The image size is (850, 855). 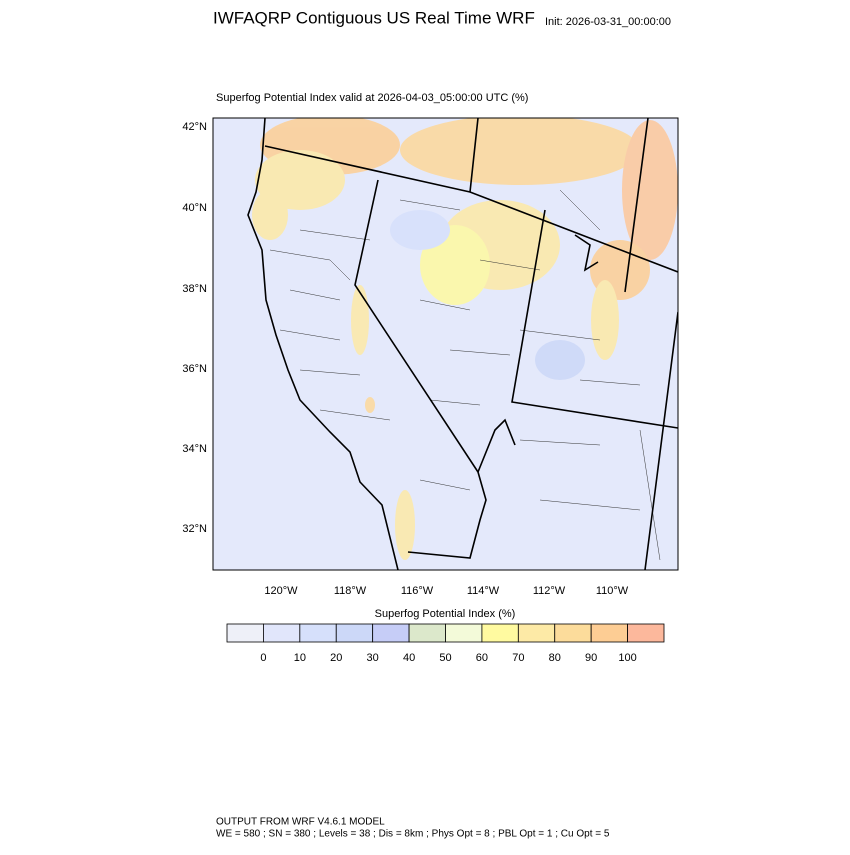 What do you see at coordinates (263, 658) in the screenshot?
I see `colorbar-label: 0` at bounding box center [263, 658].